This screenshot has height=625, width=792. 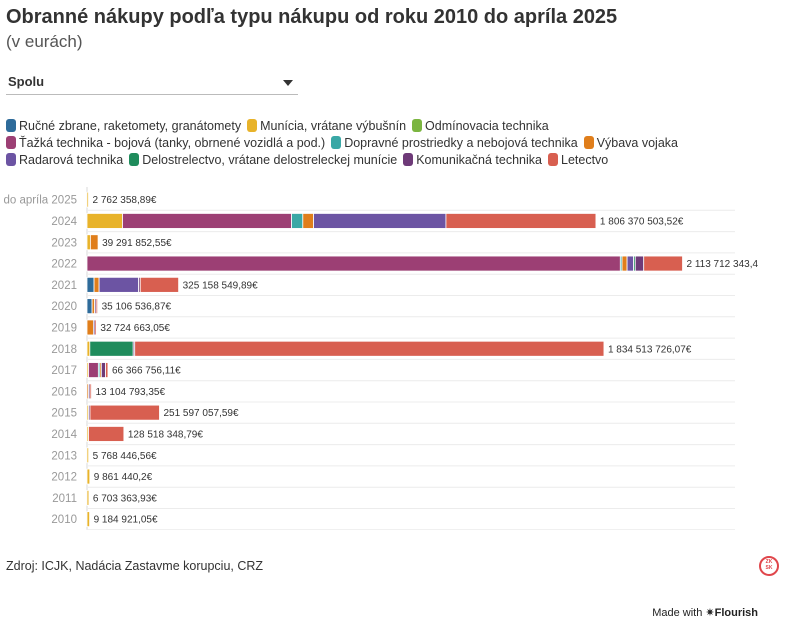 What do you see at coordinates (723, 264) in the screenshot?
I see `total-value-label: 2 113 712 343,4` at bounding box center [723, 264].